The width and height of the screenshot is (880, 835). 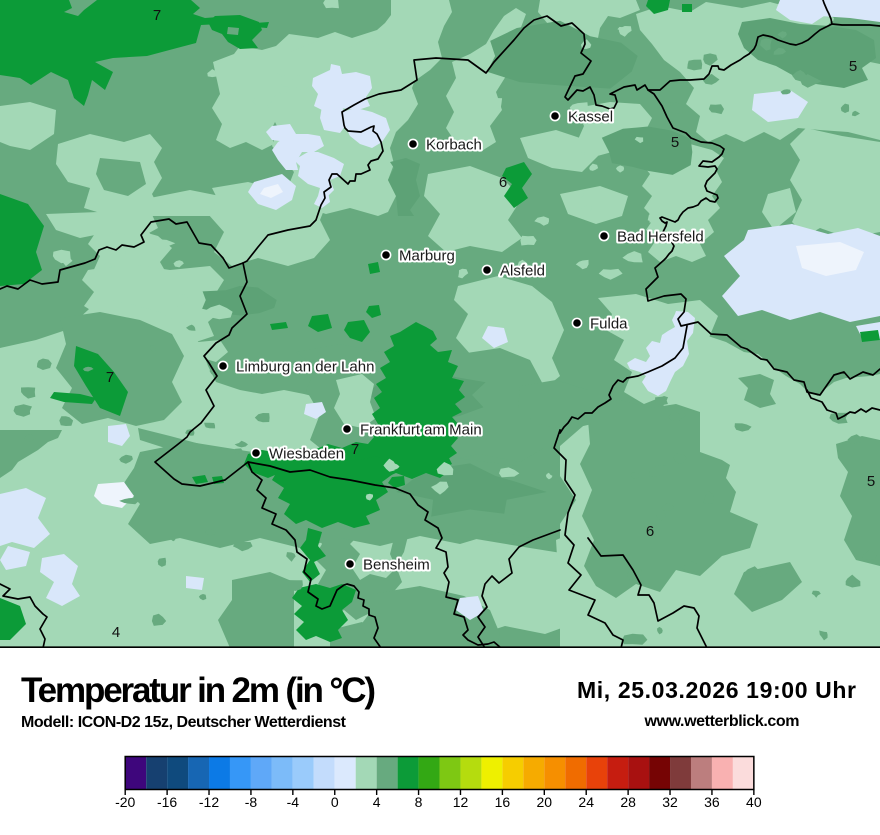 I want to click on svg-text: 24, so click(x=586, y=802).